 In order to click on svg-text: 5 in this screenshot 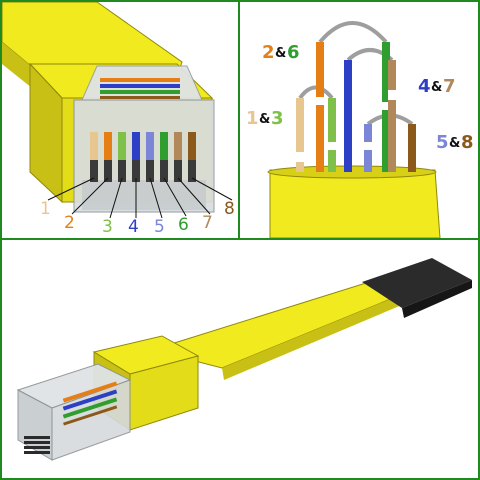, I will do `click(442, 142)`.